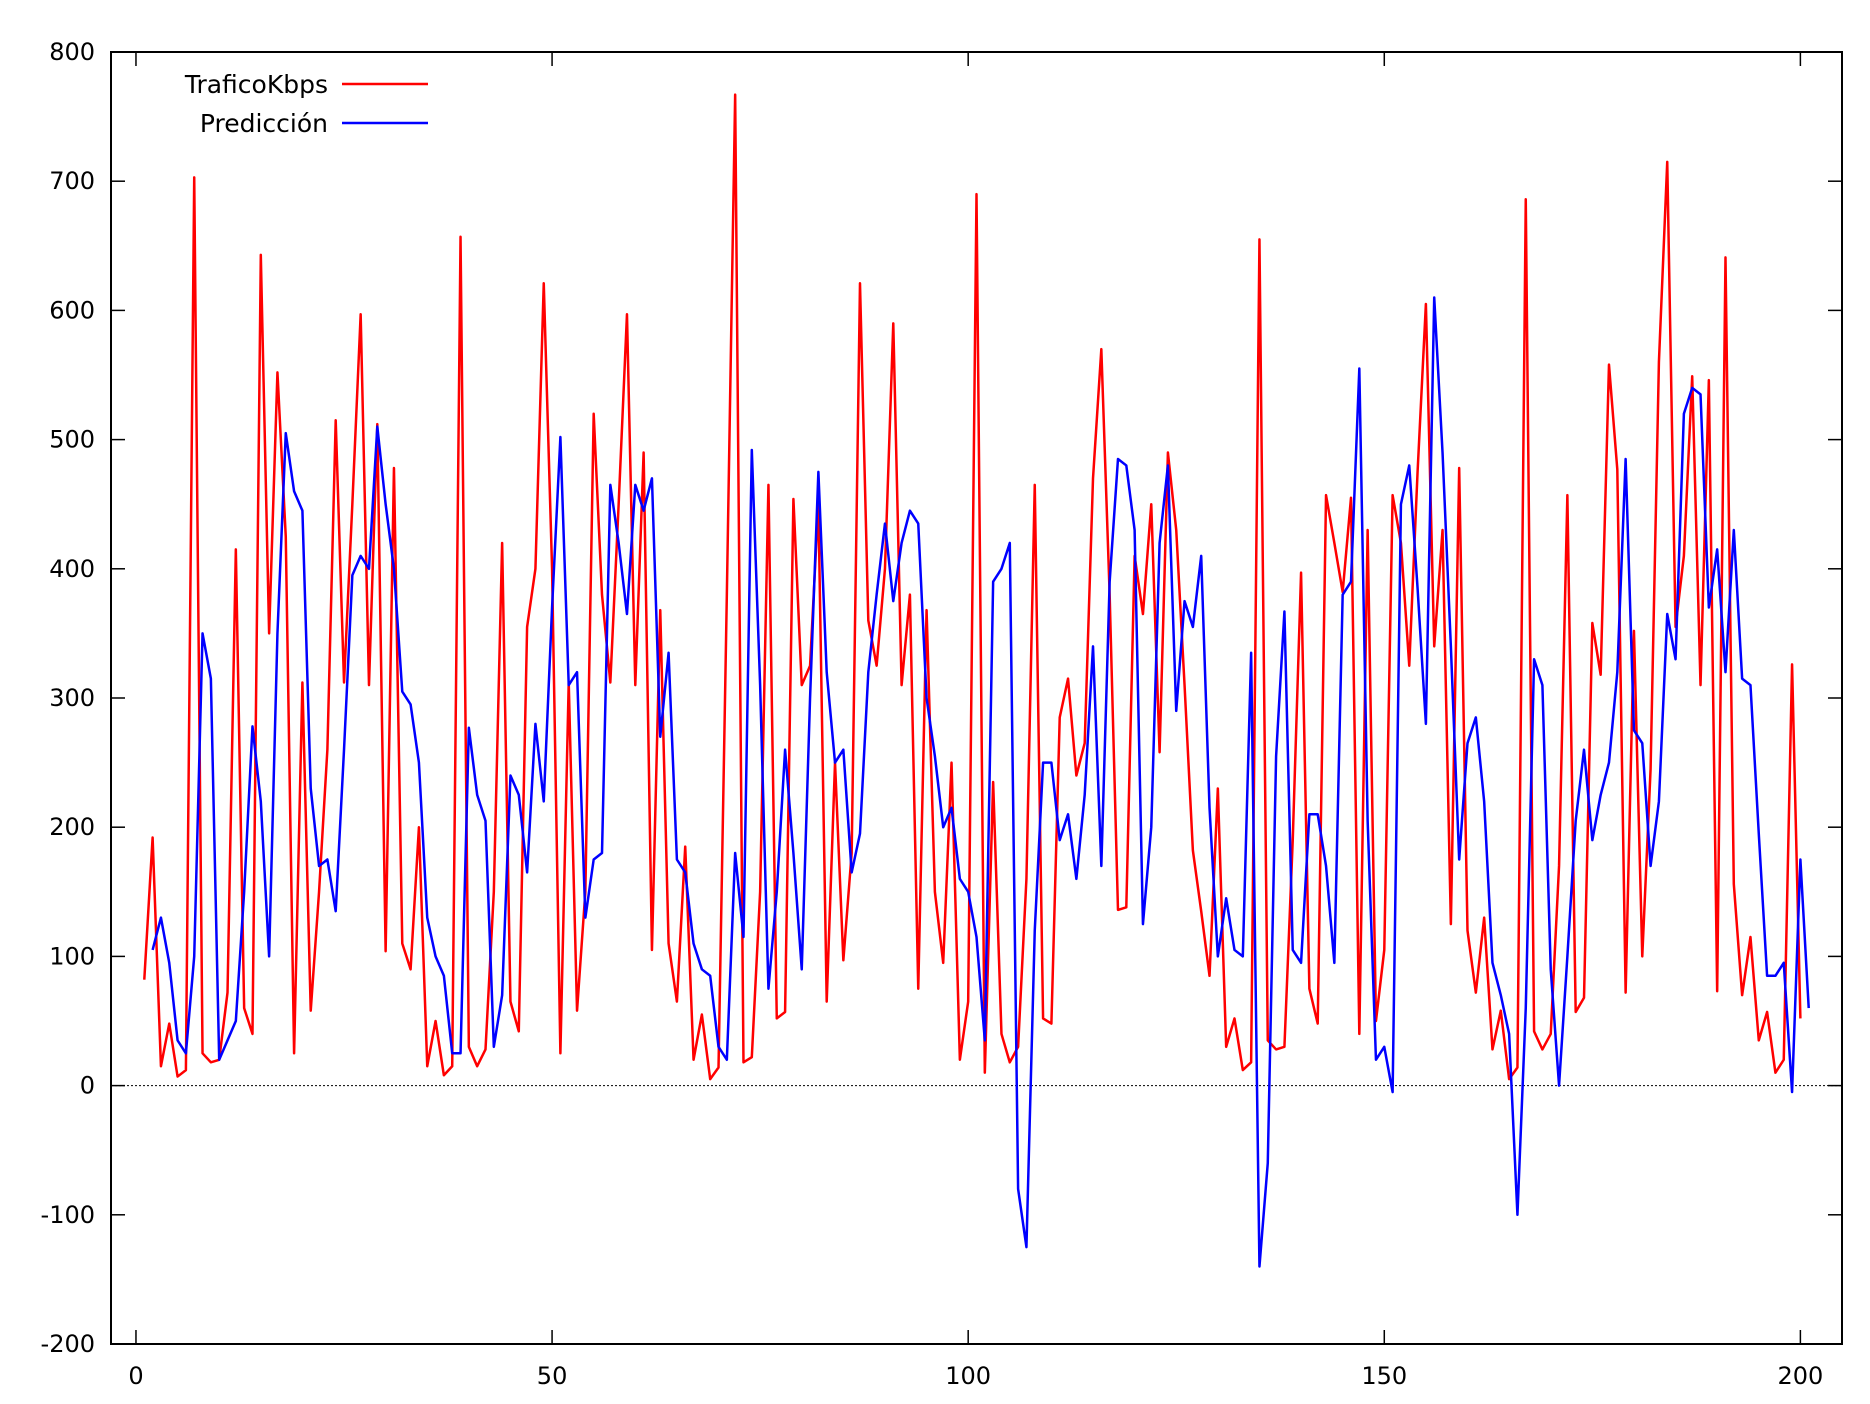 This screenshot has width=1870, height=1404. I want to click on x-tick-label: 200, so click(1800, 1376).